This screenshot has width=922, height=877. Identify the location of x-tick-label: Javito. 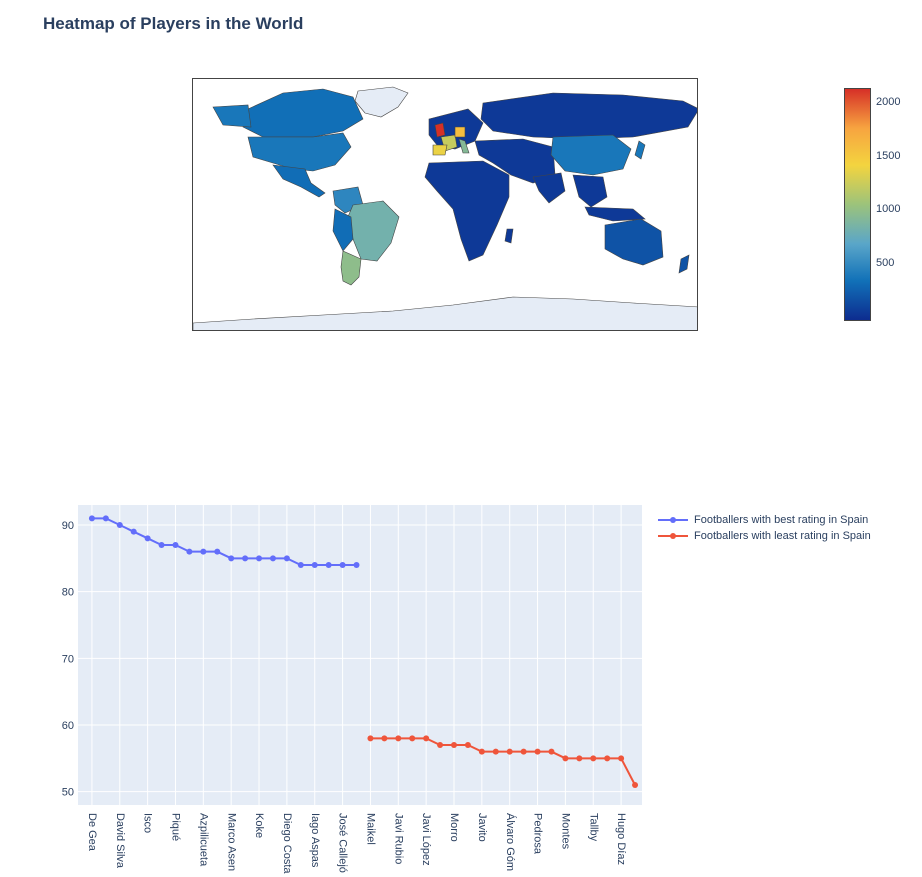
(482, 827).